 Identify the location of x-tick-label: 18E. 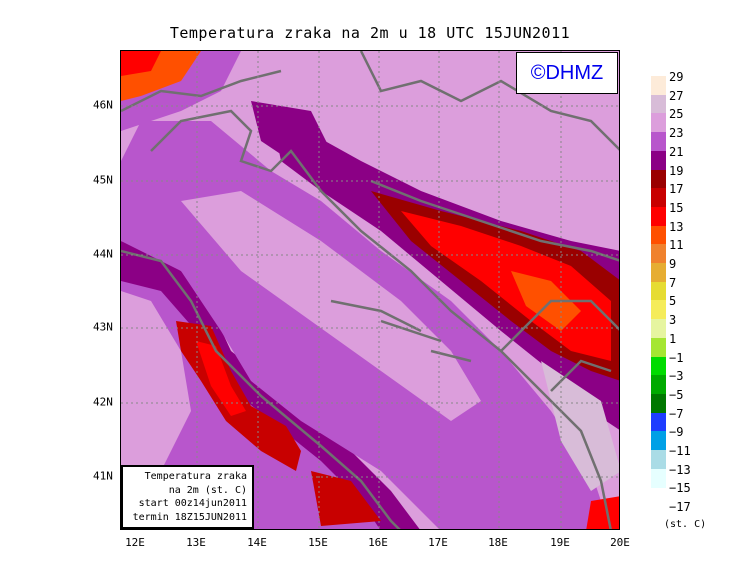
(498, 542).